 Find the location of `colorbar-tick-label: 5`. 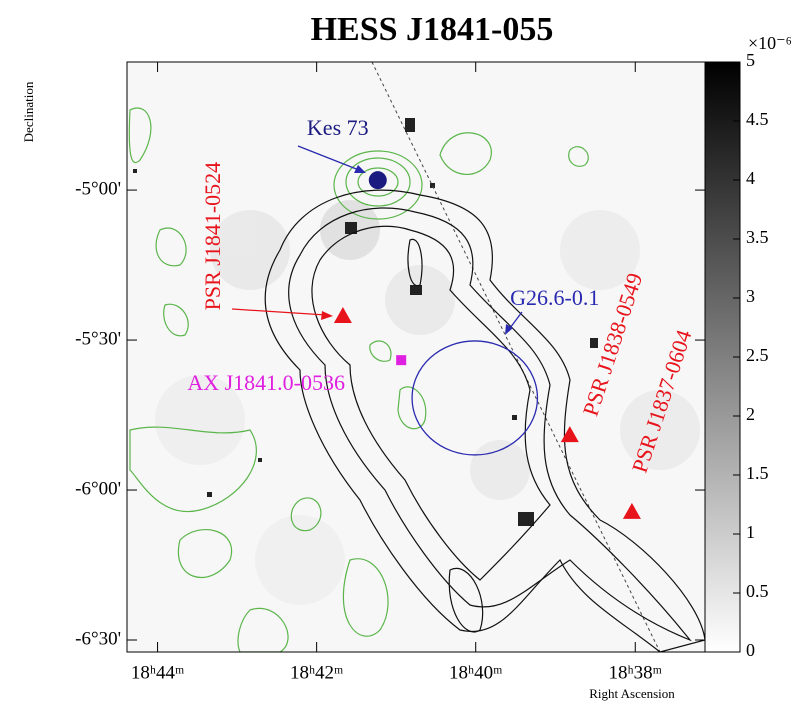

colorbar-tick-label: 5 is located at coordinates (750, 60).